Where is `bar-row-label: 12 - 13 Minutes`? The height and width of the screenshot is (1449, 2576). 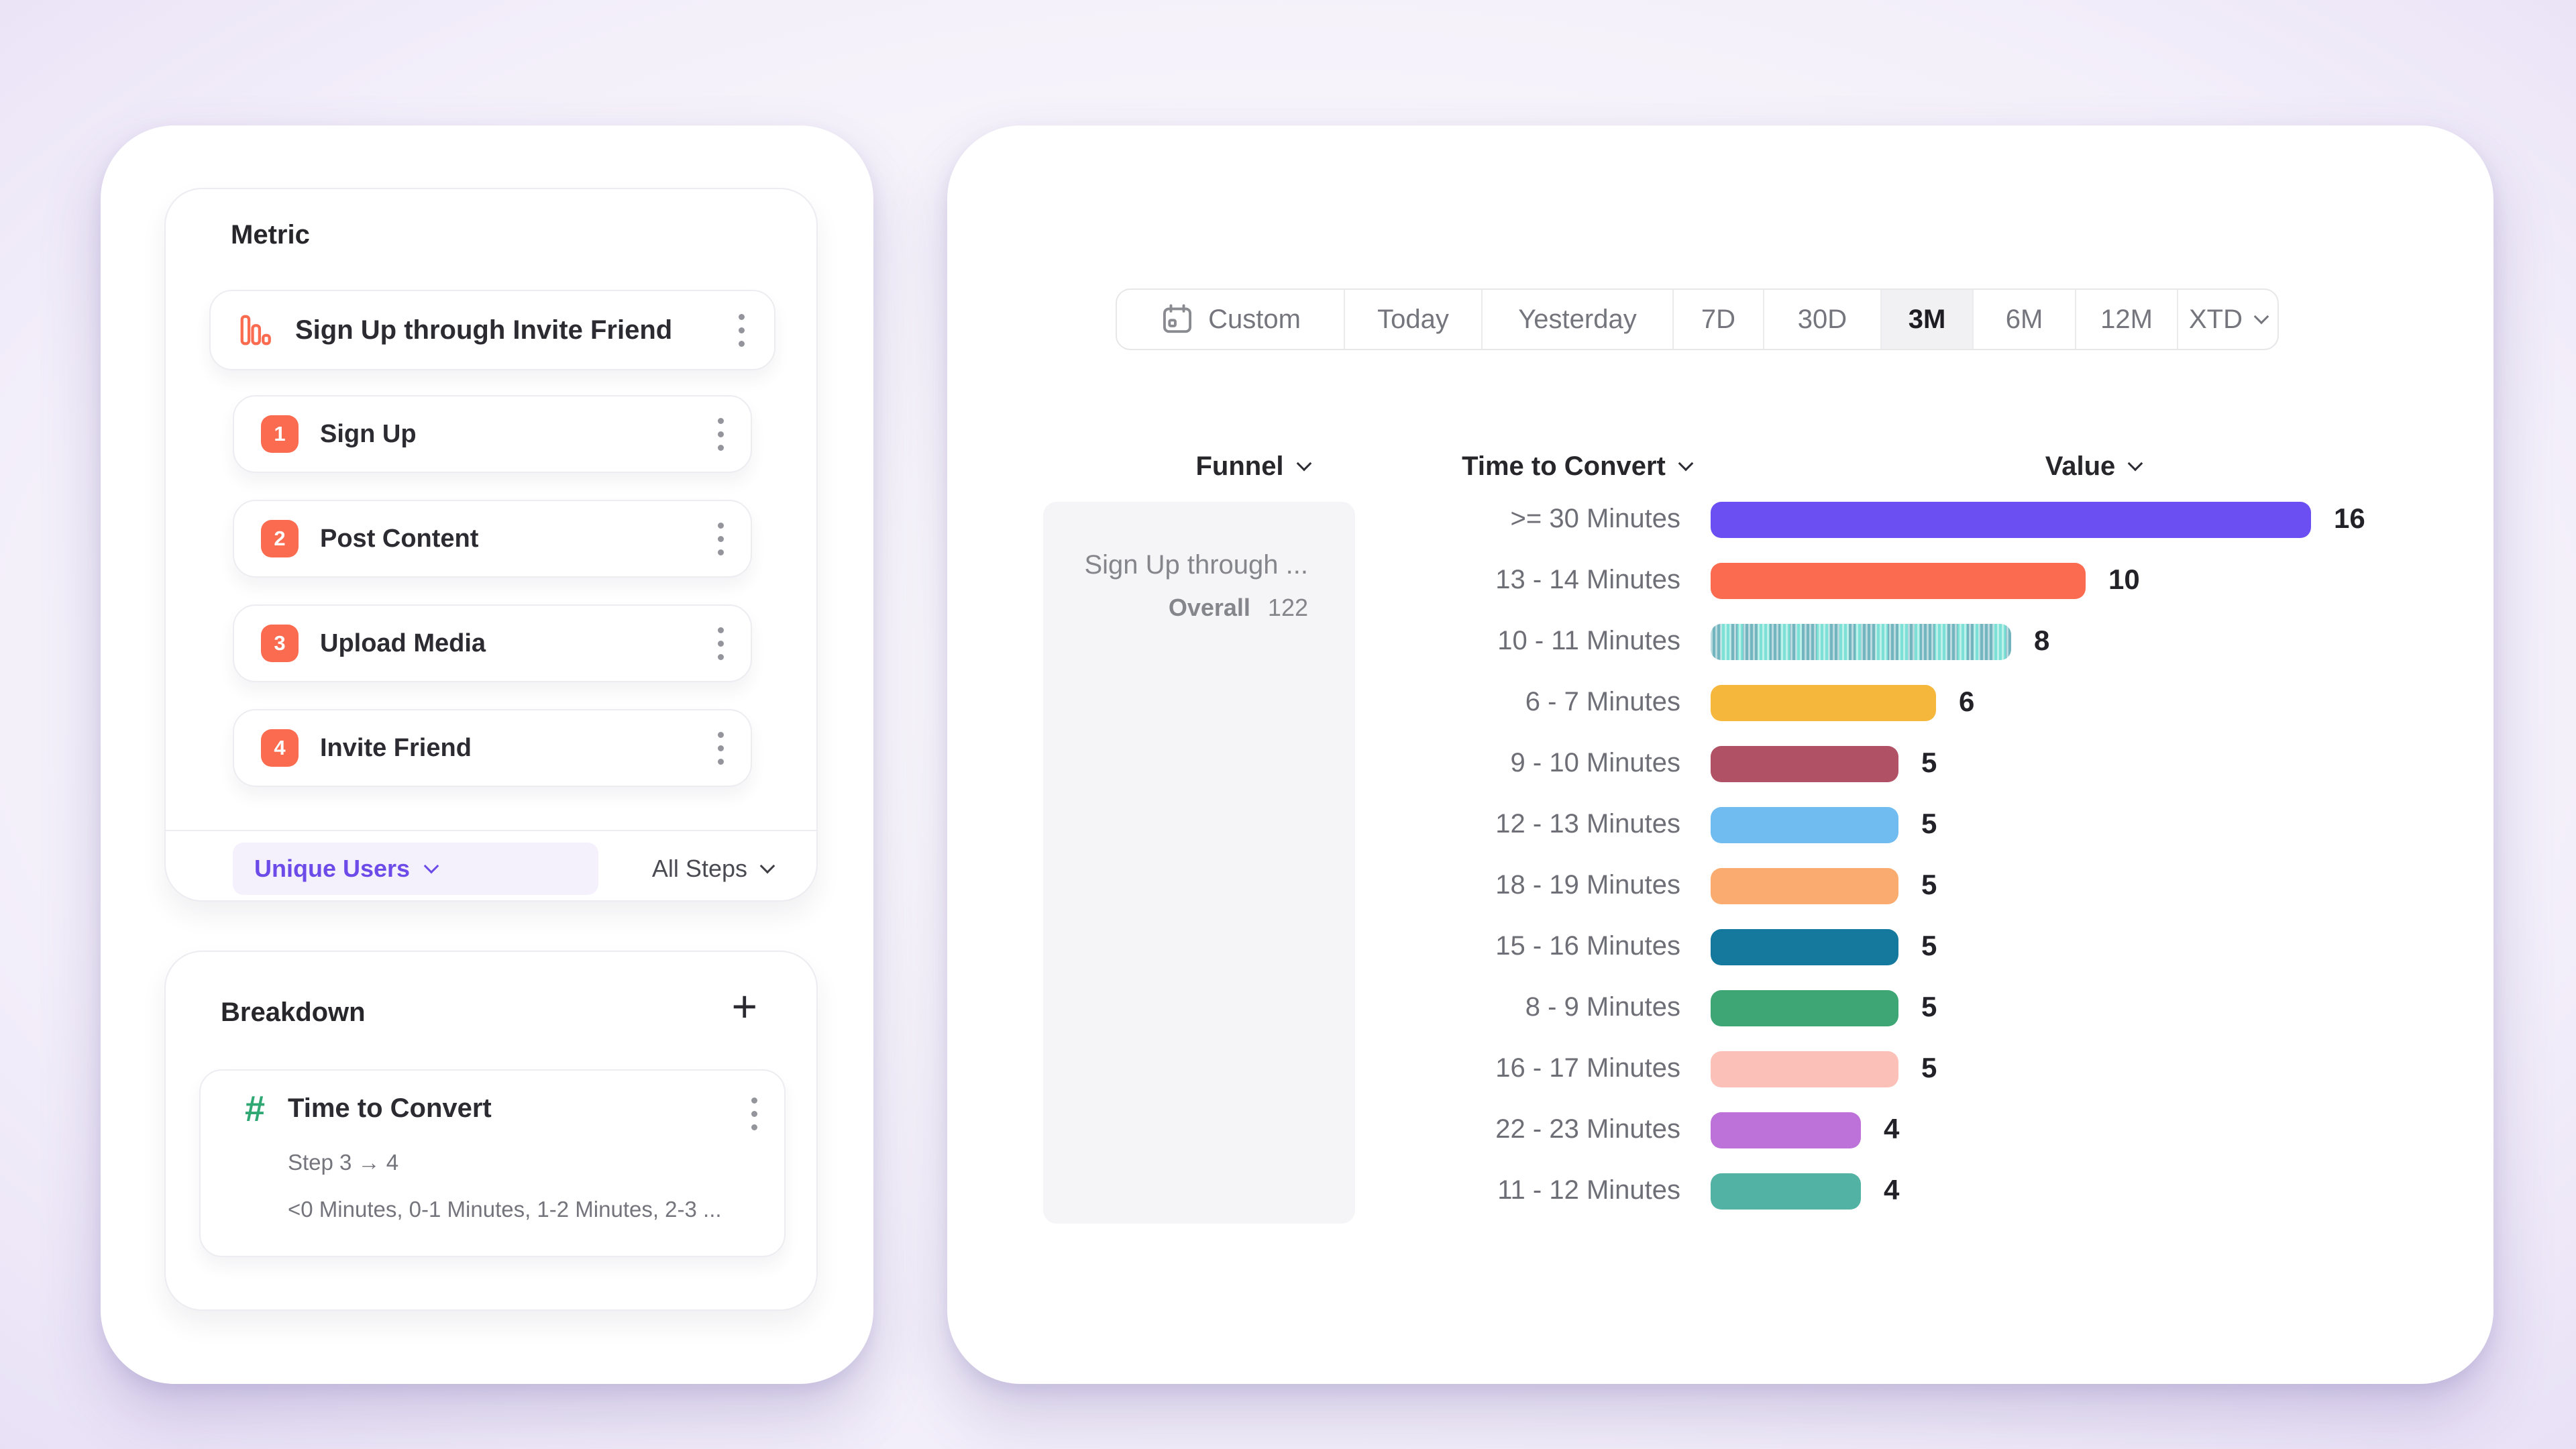 bar-row-label: 12 - 13 Minutes is located at coordinates (1587, 824).